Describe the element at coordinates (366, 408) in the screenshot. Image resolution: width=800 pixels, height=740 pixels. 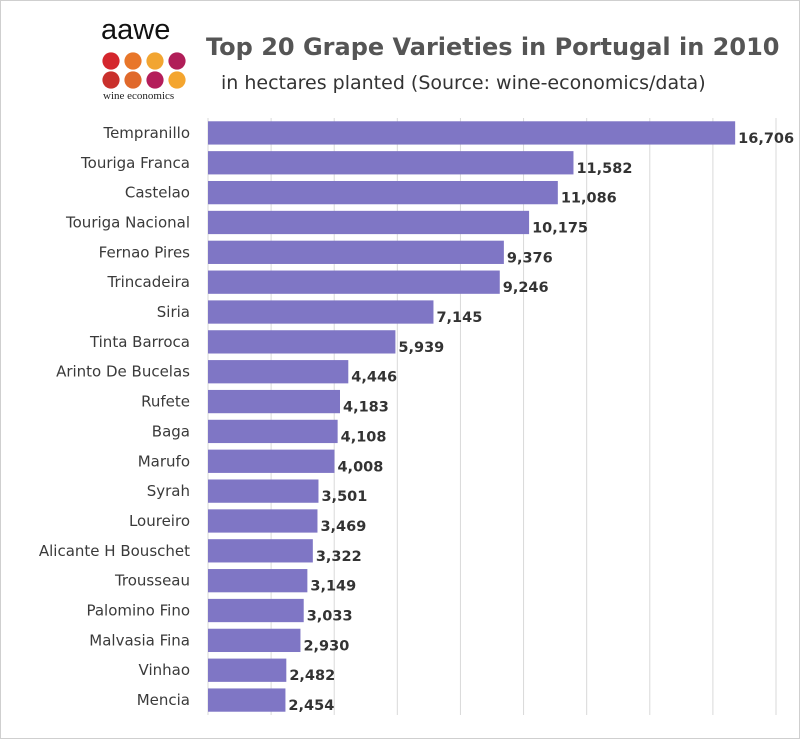
I see `value-label: 4,183` at that location.